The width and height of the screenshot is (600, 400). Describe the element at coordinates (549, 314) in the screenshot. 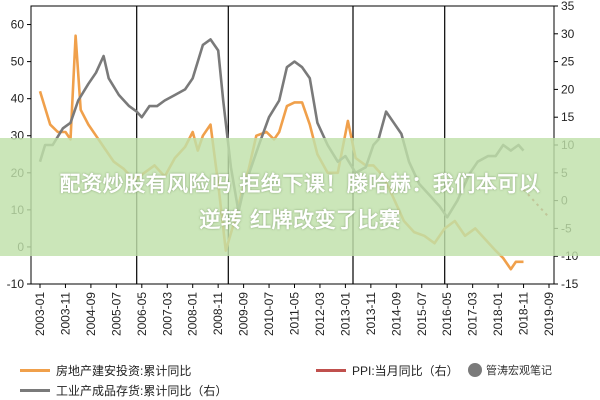

I see `x-tick-label: 2019-09` at that location.